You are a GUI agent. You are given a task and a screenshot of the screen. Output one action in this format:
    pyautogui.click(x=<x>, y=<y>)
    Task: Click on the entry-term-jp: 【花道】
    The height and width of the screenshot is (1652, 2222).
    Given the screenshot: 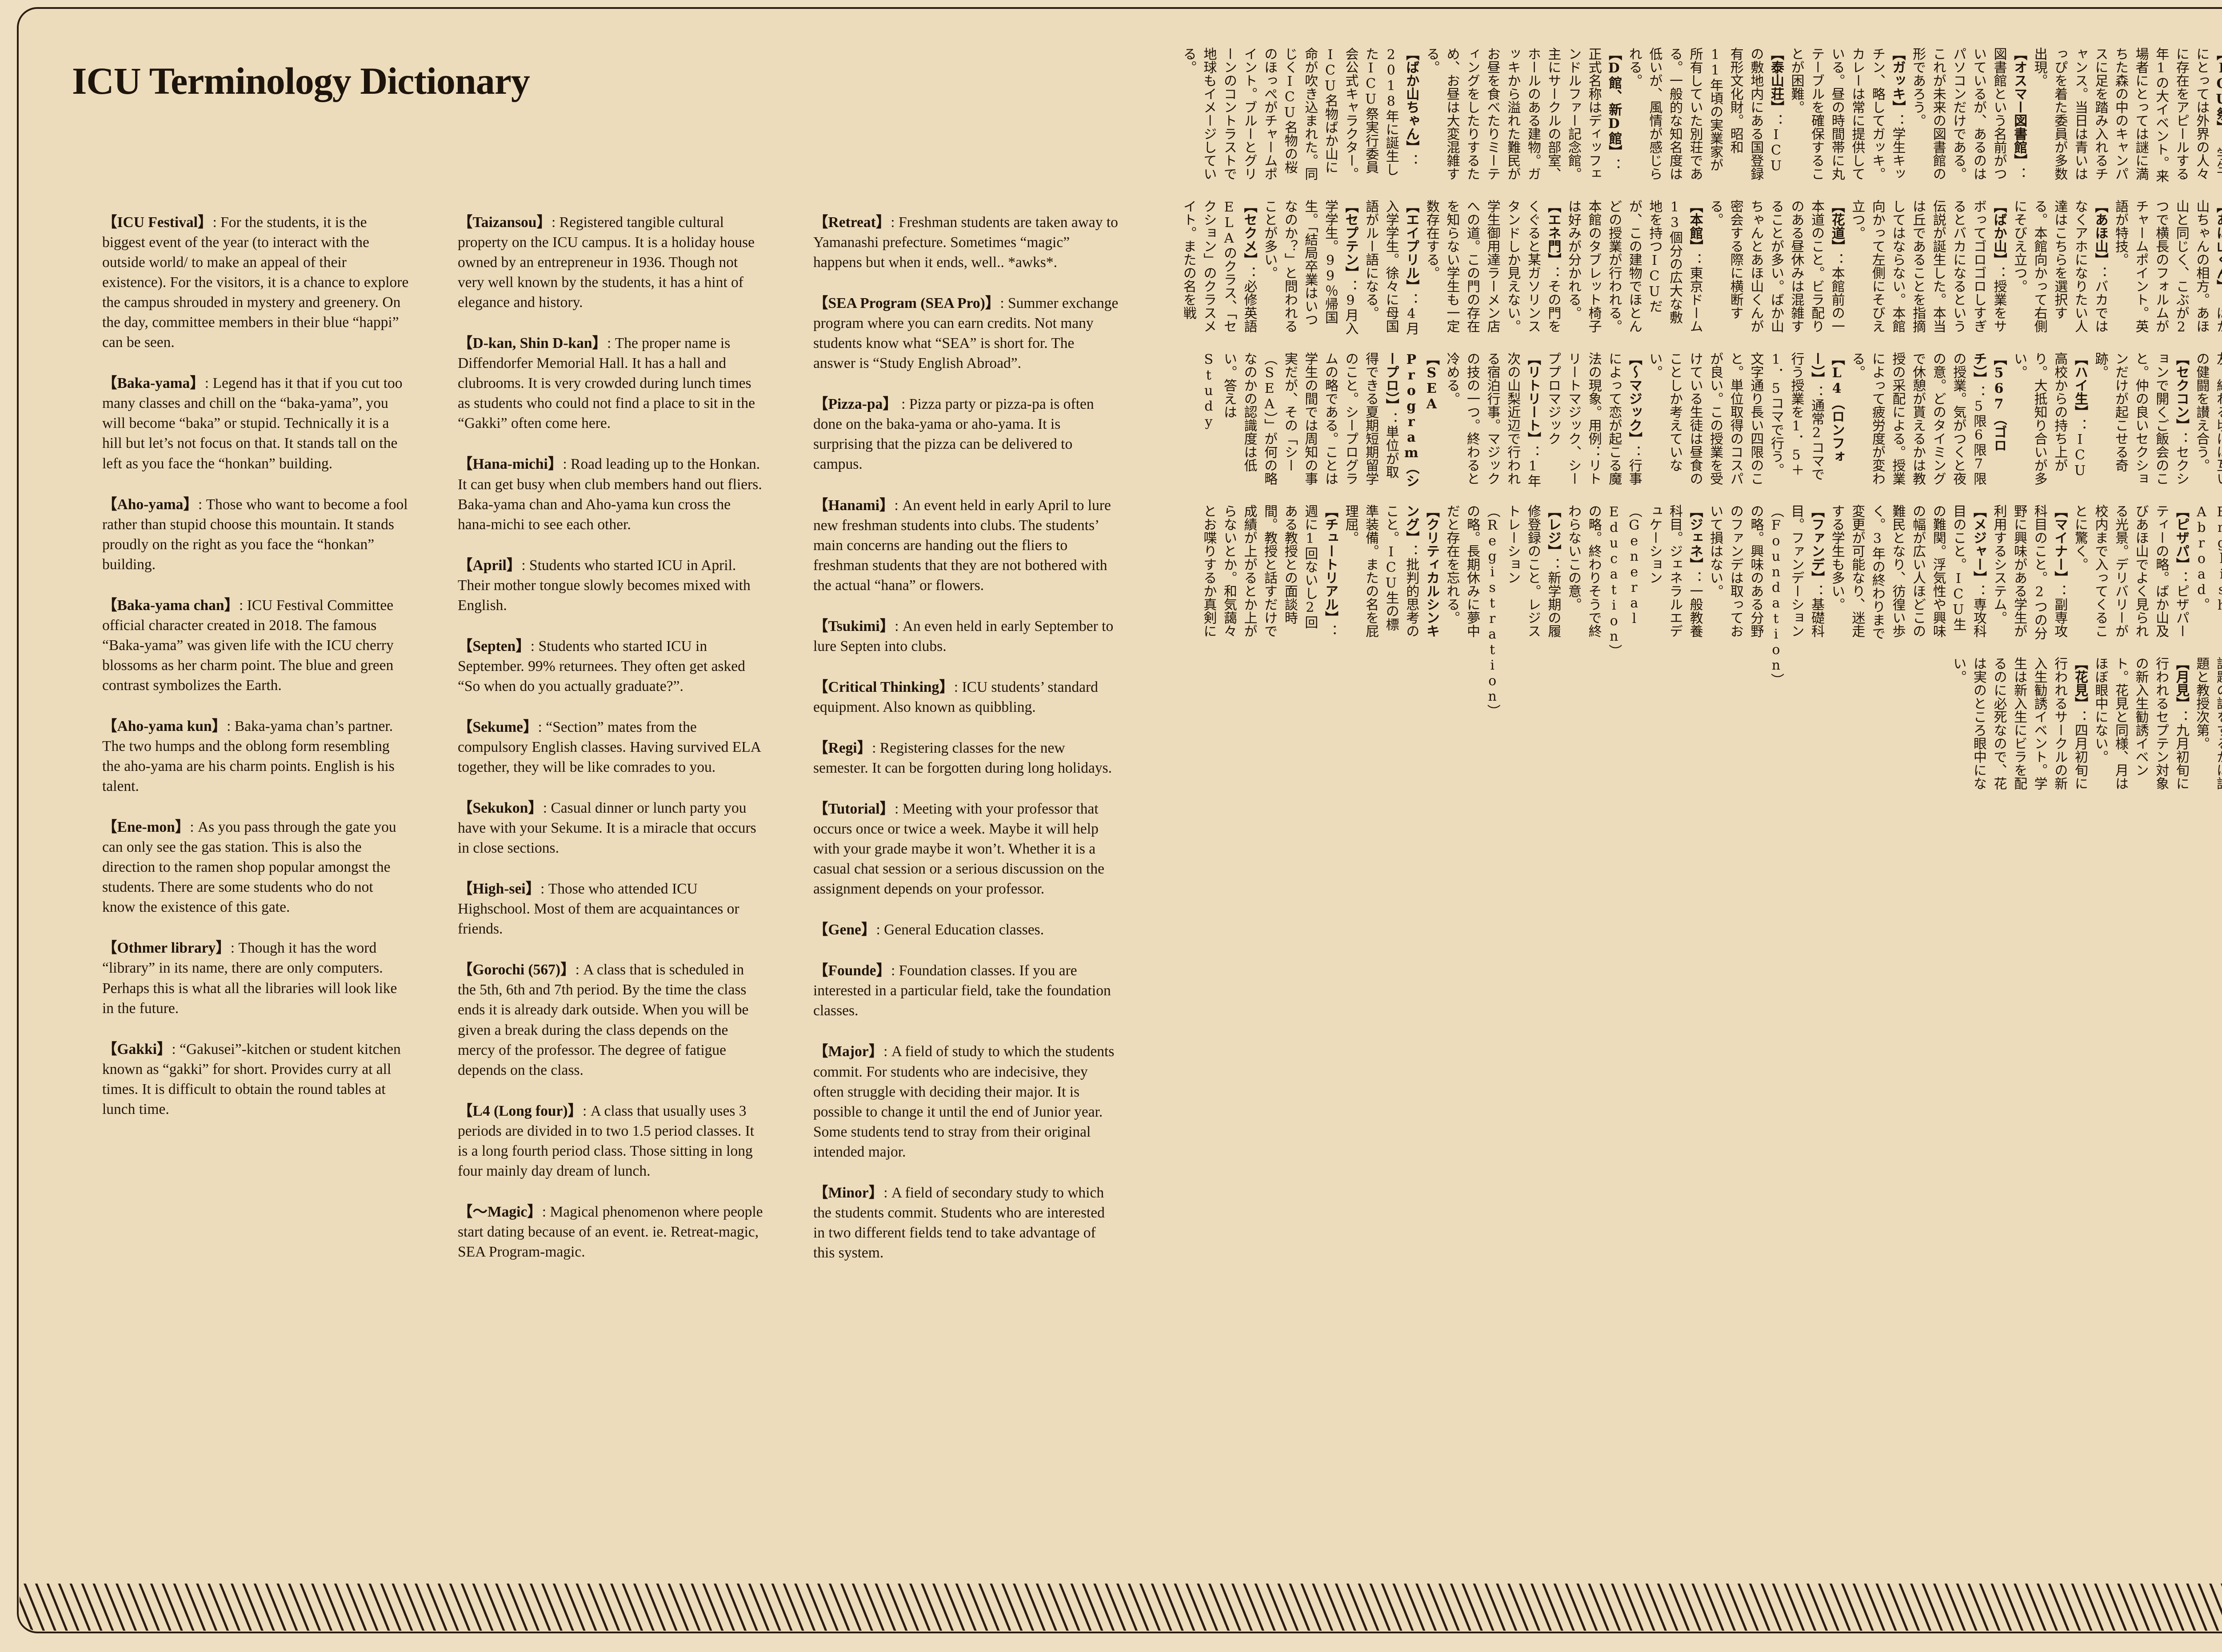 What is the action you would take?
    pyautogui.click(x=1837, y=226)
    